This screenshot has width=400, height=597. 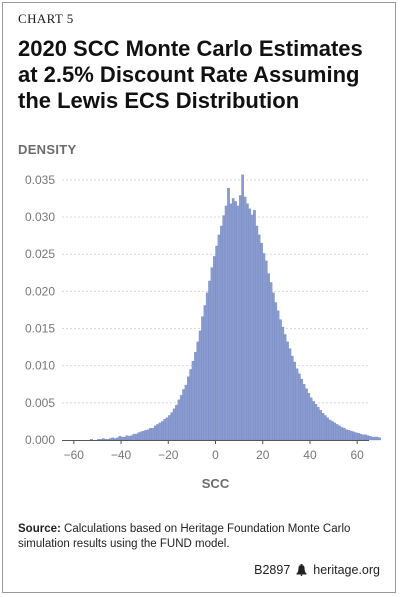 I want to click on x-tick-label: 60, so click(x=358, y=455).